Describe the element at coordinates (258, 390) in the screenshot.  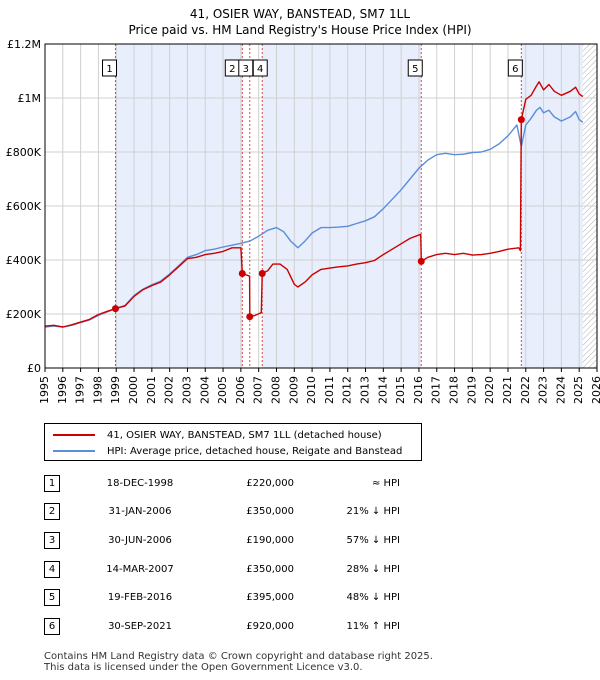
I see `x-tick-label: 2007` at that location.